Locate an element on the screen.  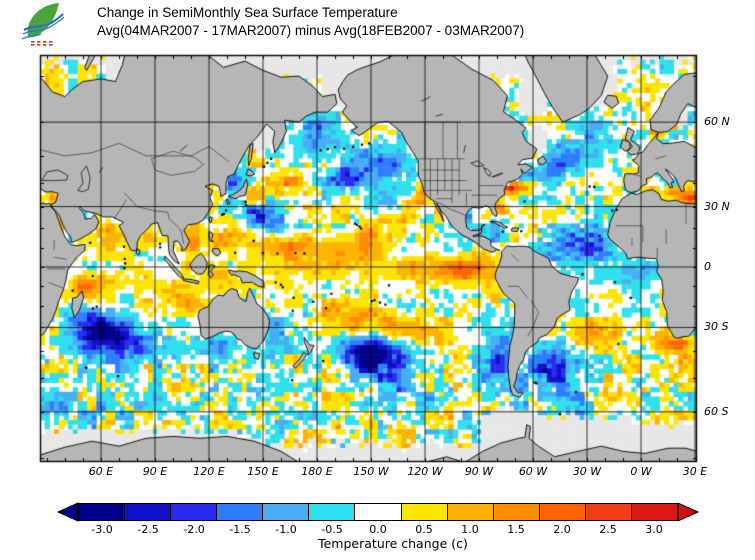
lon-label: 150 E is located at coordinates (263, 471).